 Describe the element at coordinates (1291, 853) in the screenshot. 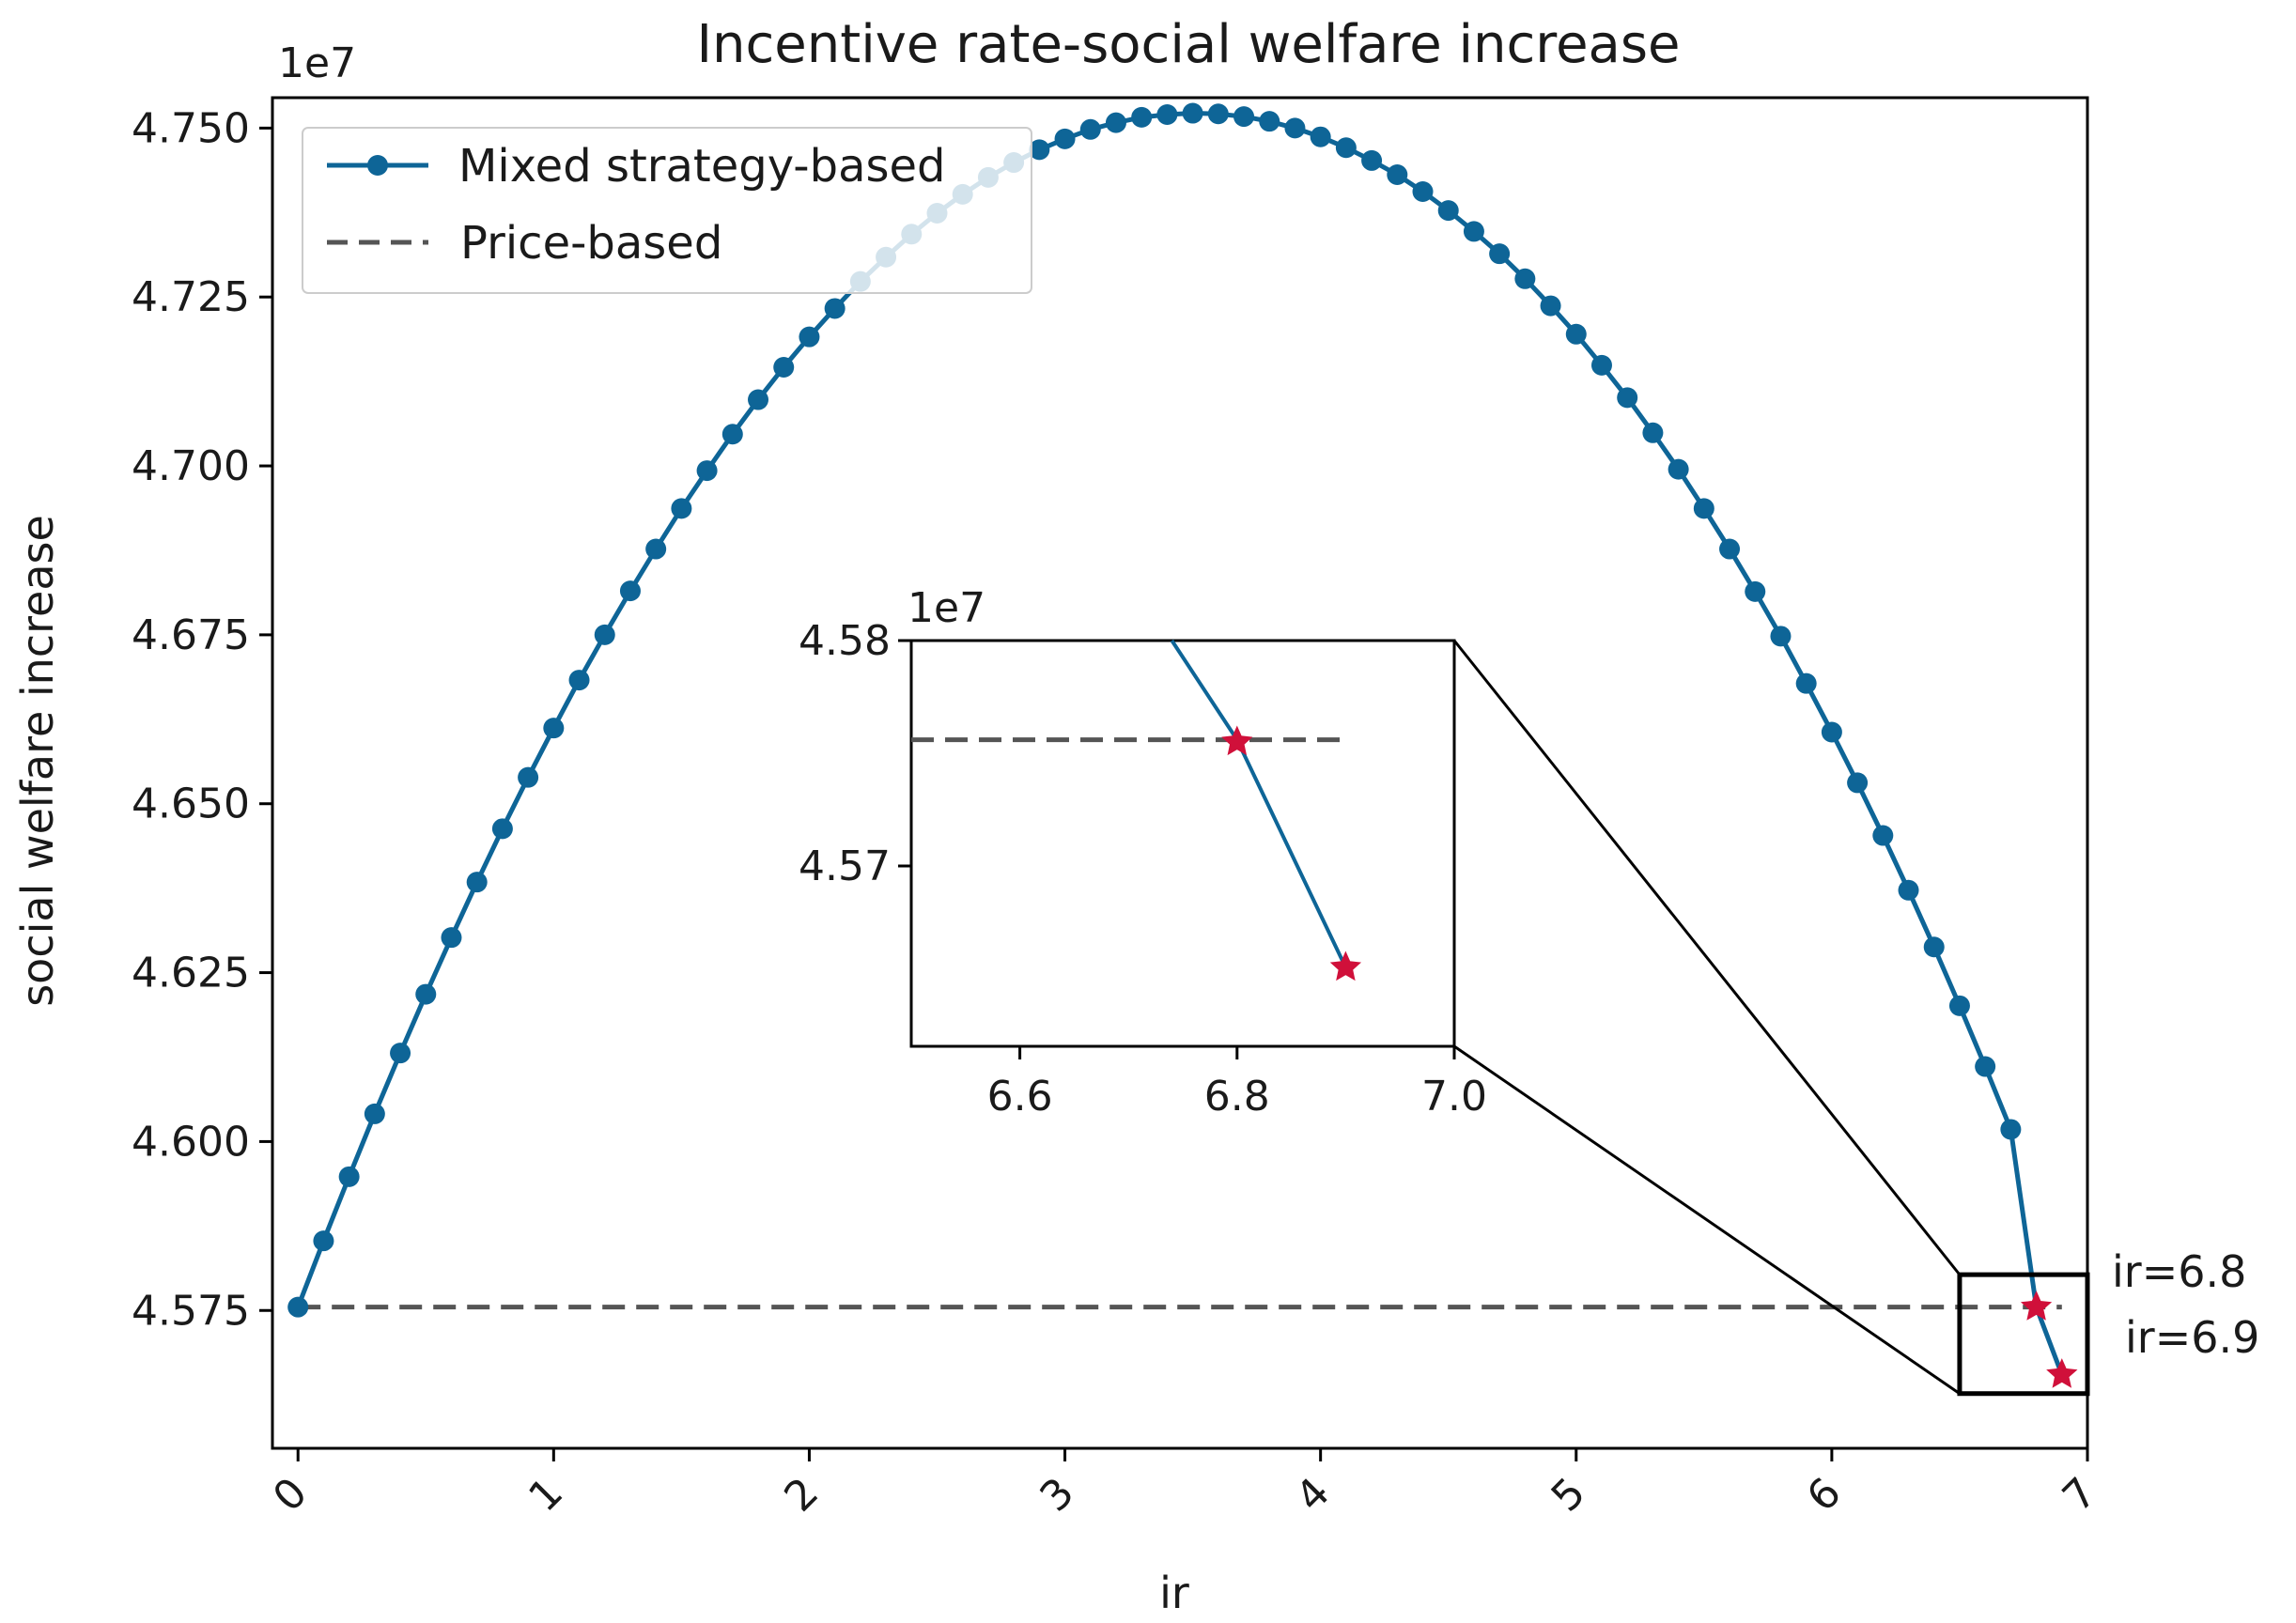

I see `inset-points` at that location.